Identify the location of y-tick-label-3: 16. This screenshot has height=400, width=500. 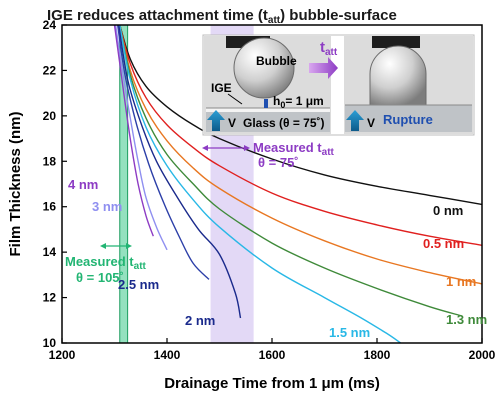
(50, 207).